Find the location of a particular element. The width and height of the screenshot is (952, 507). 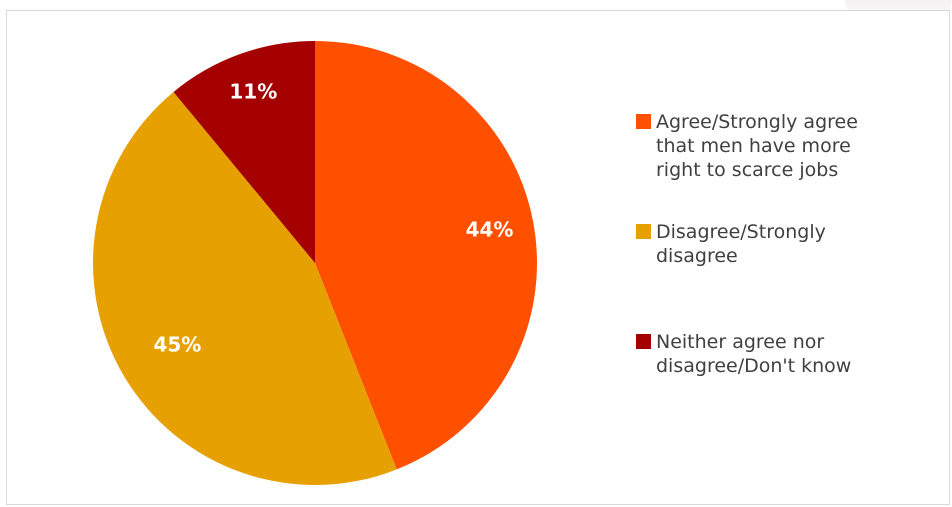

legend-item-neither: Neither agree nor disagree/Don't know is located at coordinates (786, 354).